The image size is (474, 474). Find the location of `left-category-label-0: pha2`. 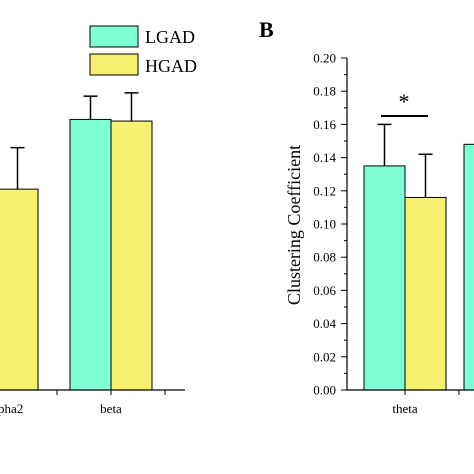

left-category-label-0: pha2 is located at coordinates (11, 408).